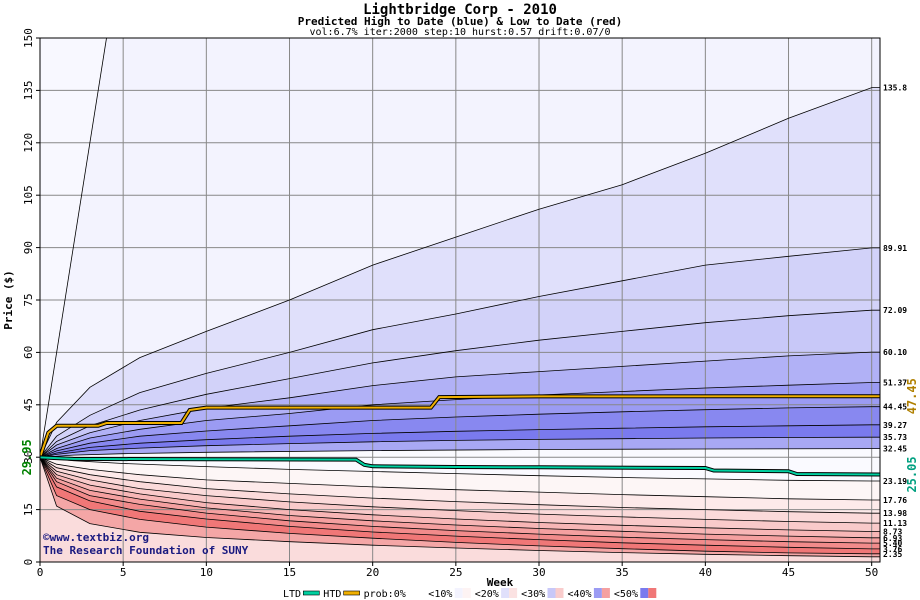  Describe the element at coordinates (892, 538) in the screenshot. I see `contour-value-label: 6.93` at that location.